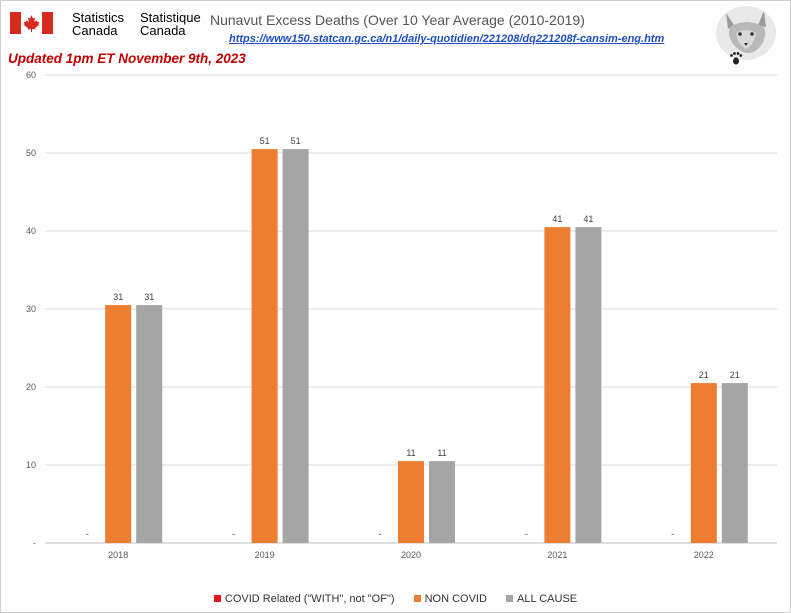  I want to click on legend-swatch-all-cause, so click(509, 598).